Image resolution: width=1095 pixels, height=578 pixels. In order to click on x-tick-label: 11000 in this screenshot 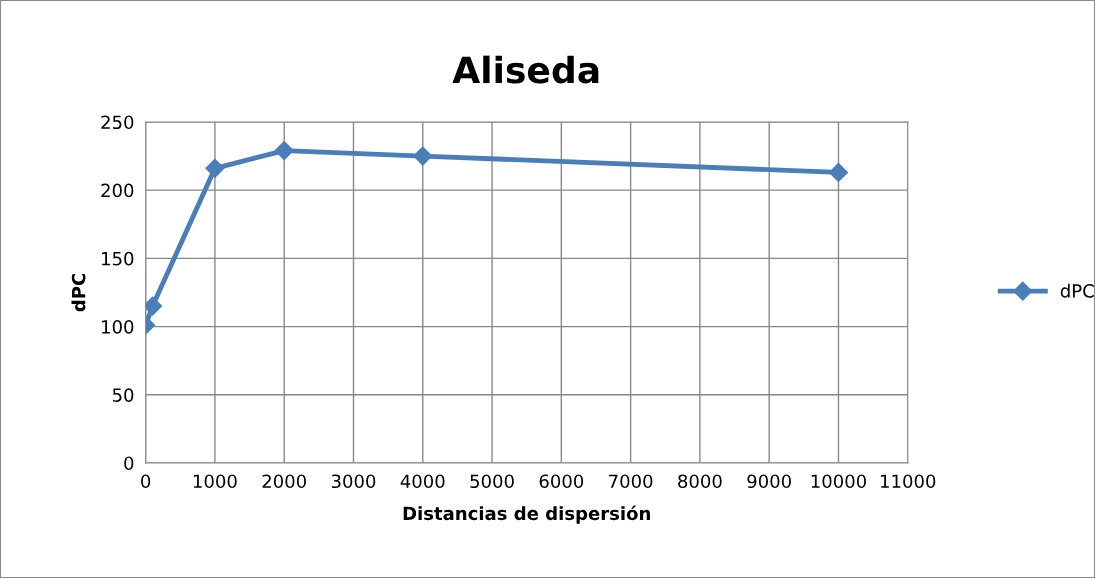, I will do `click(908, 481)`.